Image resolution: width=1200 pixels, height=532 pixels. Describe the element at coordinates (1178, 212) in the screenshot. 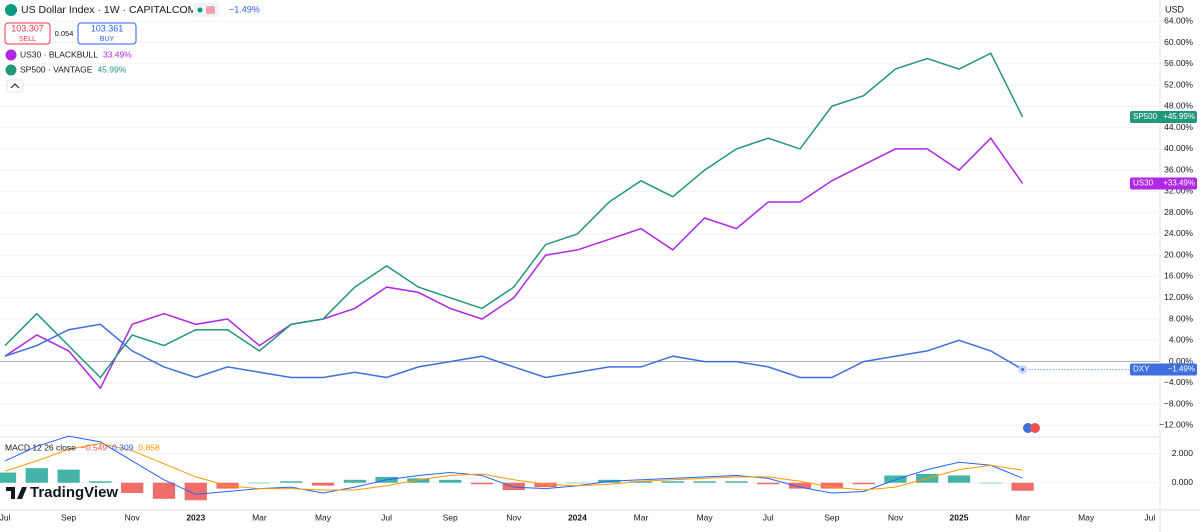

I see `y-tick-label: 28.00%` at that location.